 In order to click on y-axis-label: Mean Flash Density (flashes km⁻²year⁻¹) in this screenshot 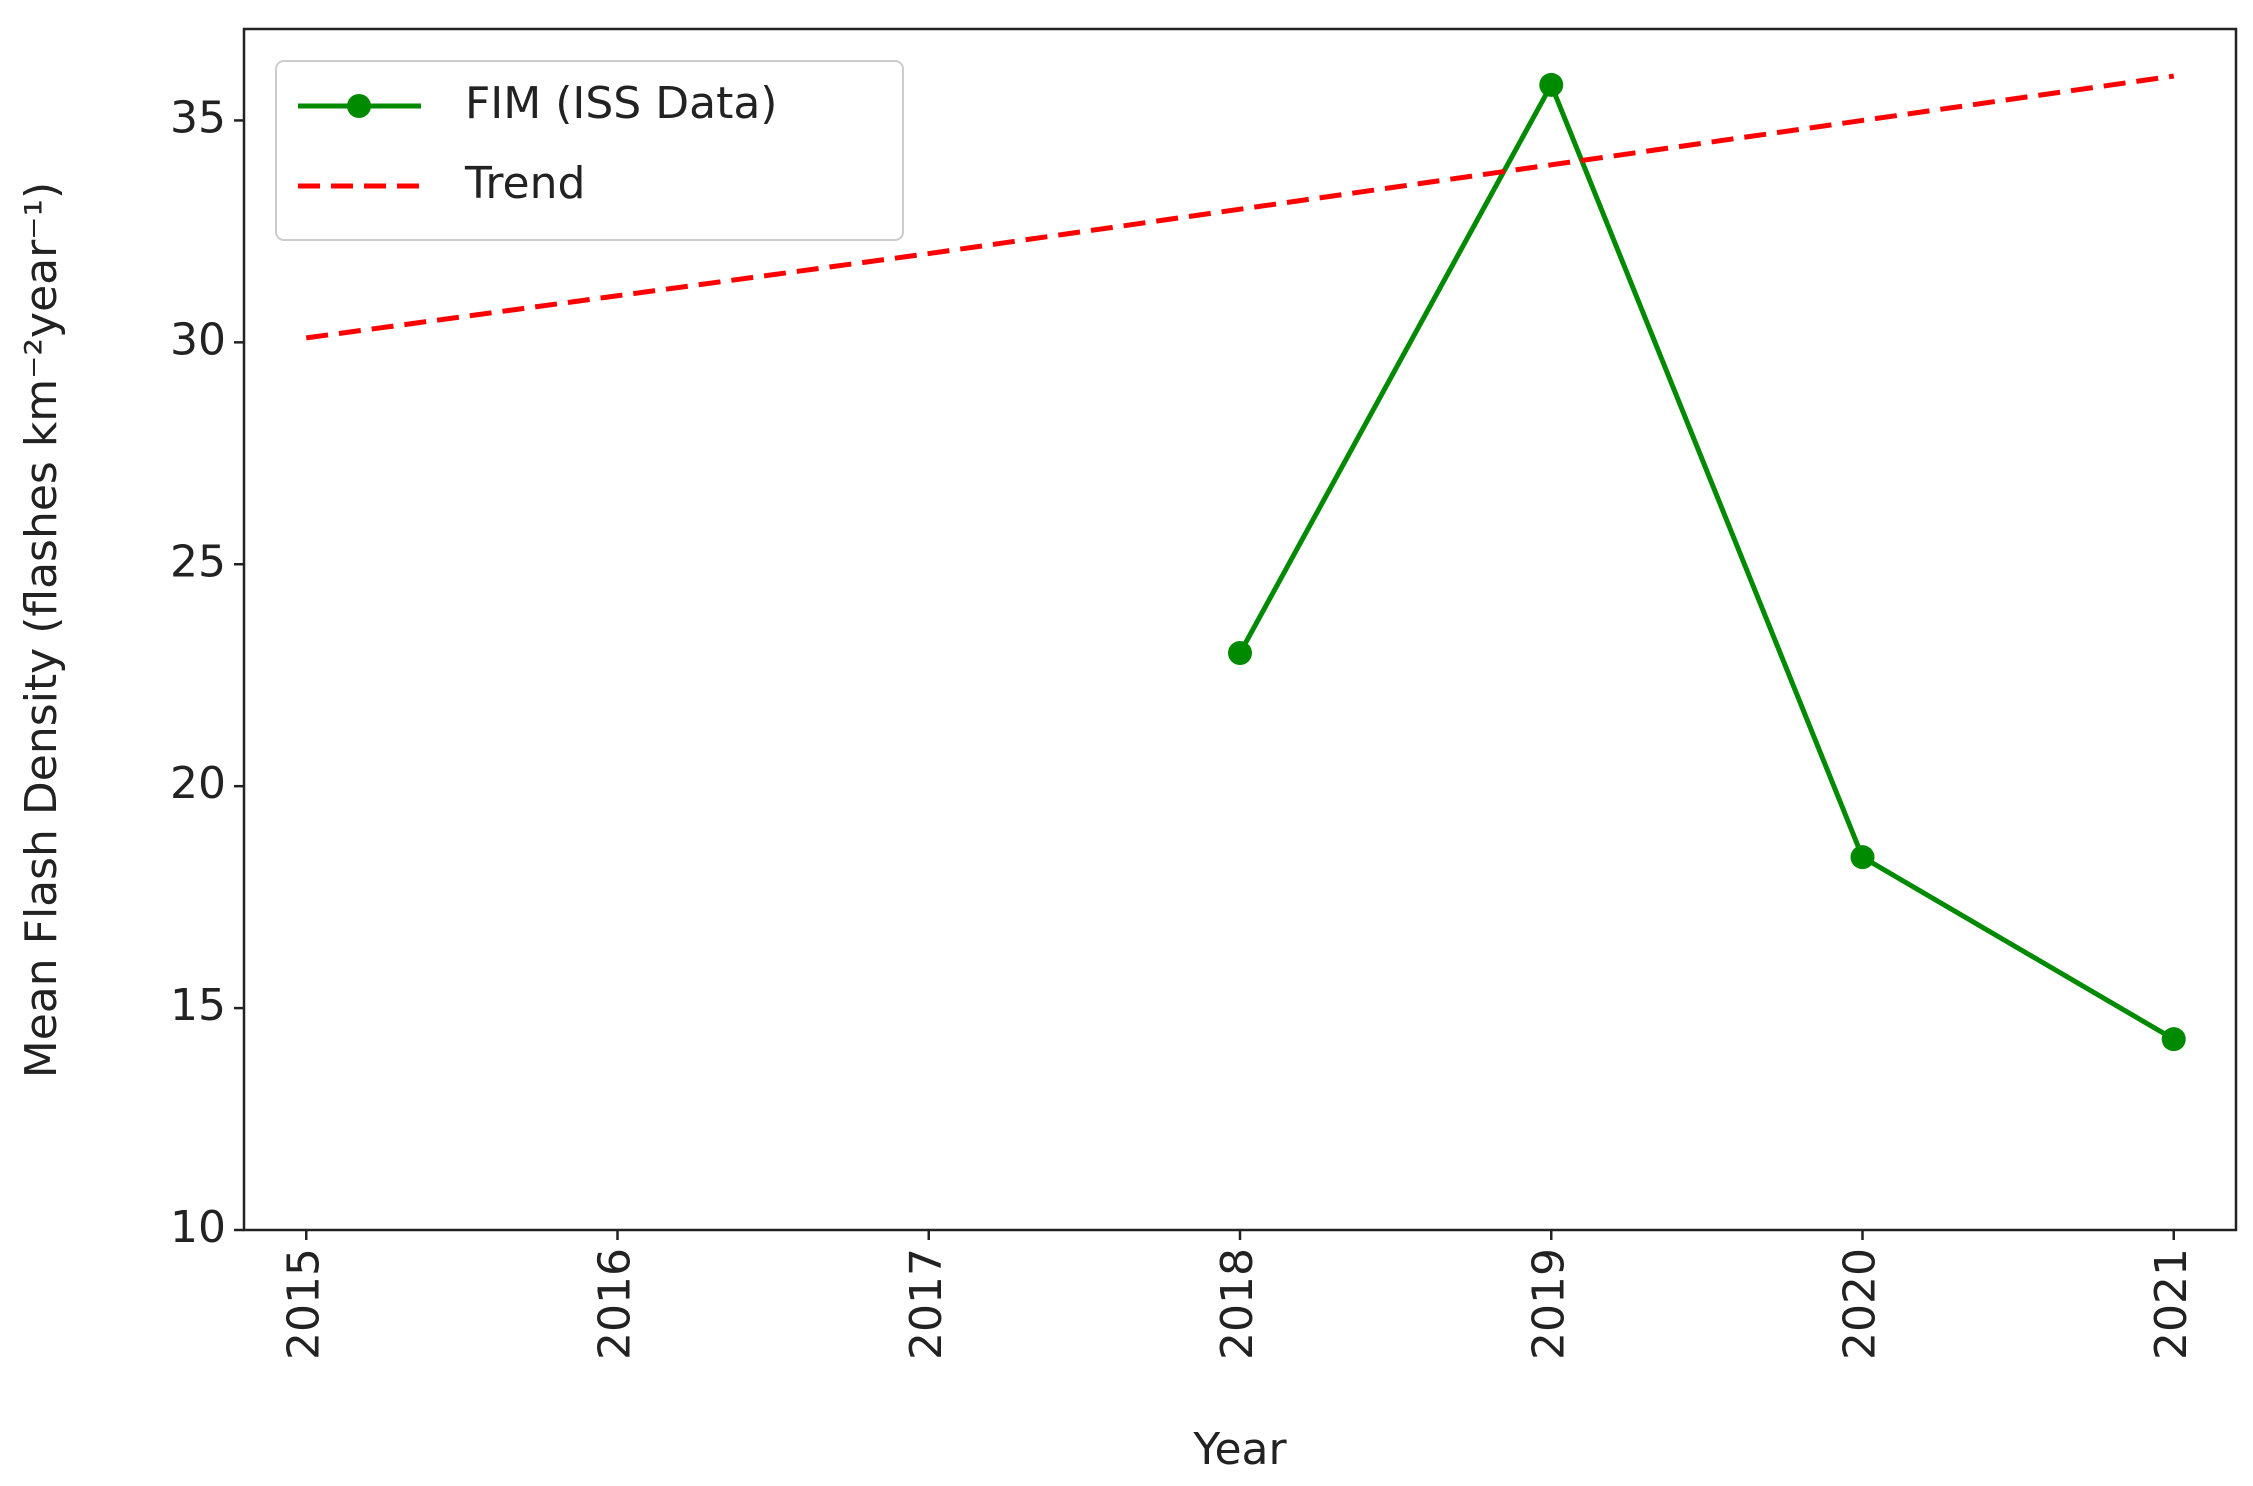, I will do `click(41, 630)`.